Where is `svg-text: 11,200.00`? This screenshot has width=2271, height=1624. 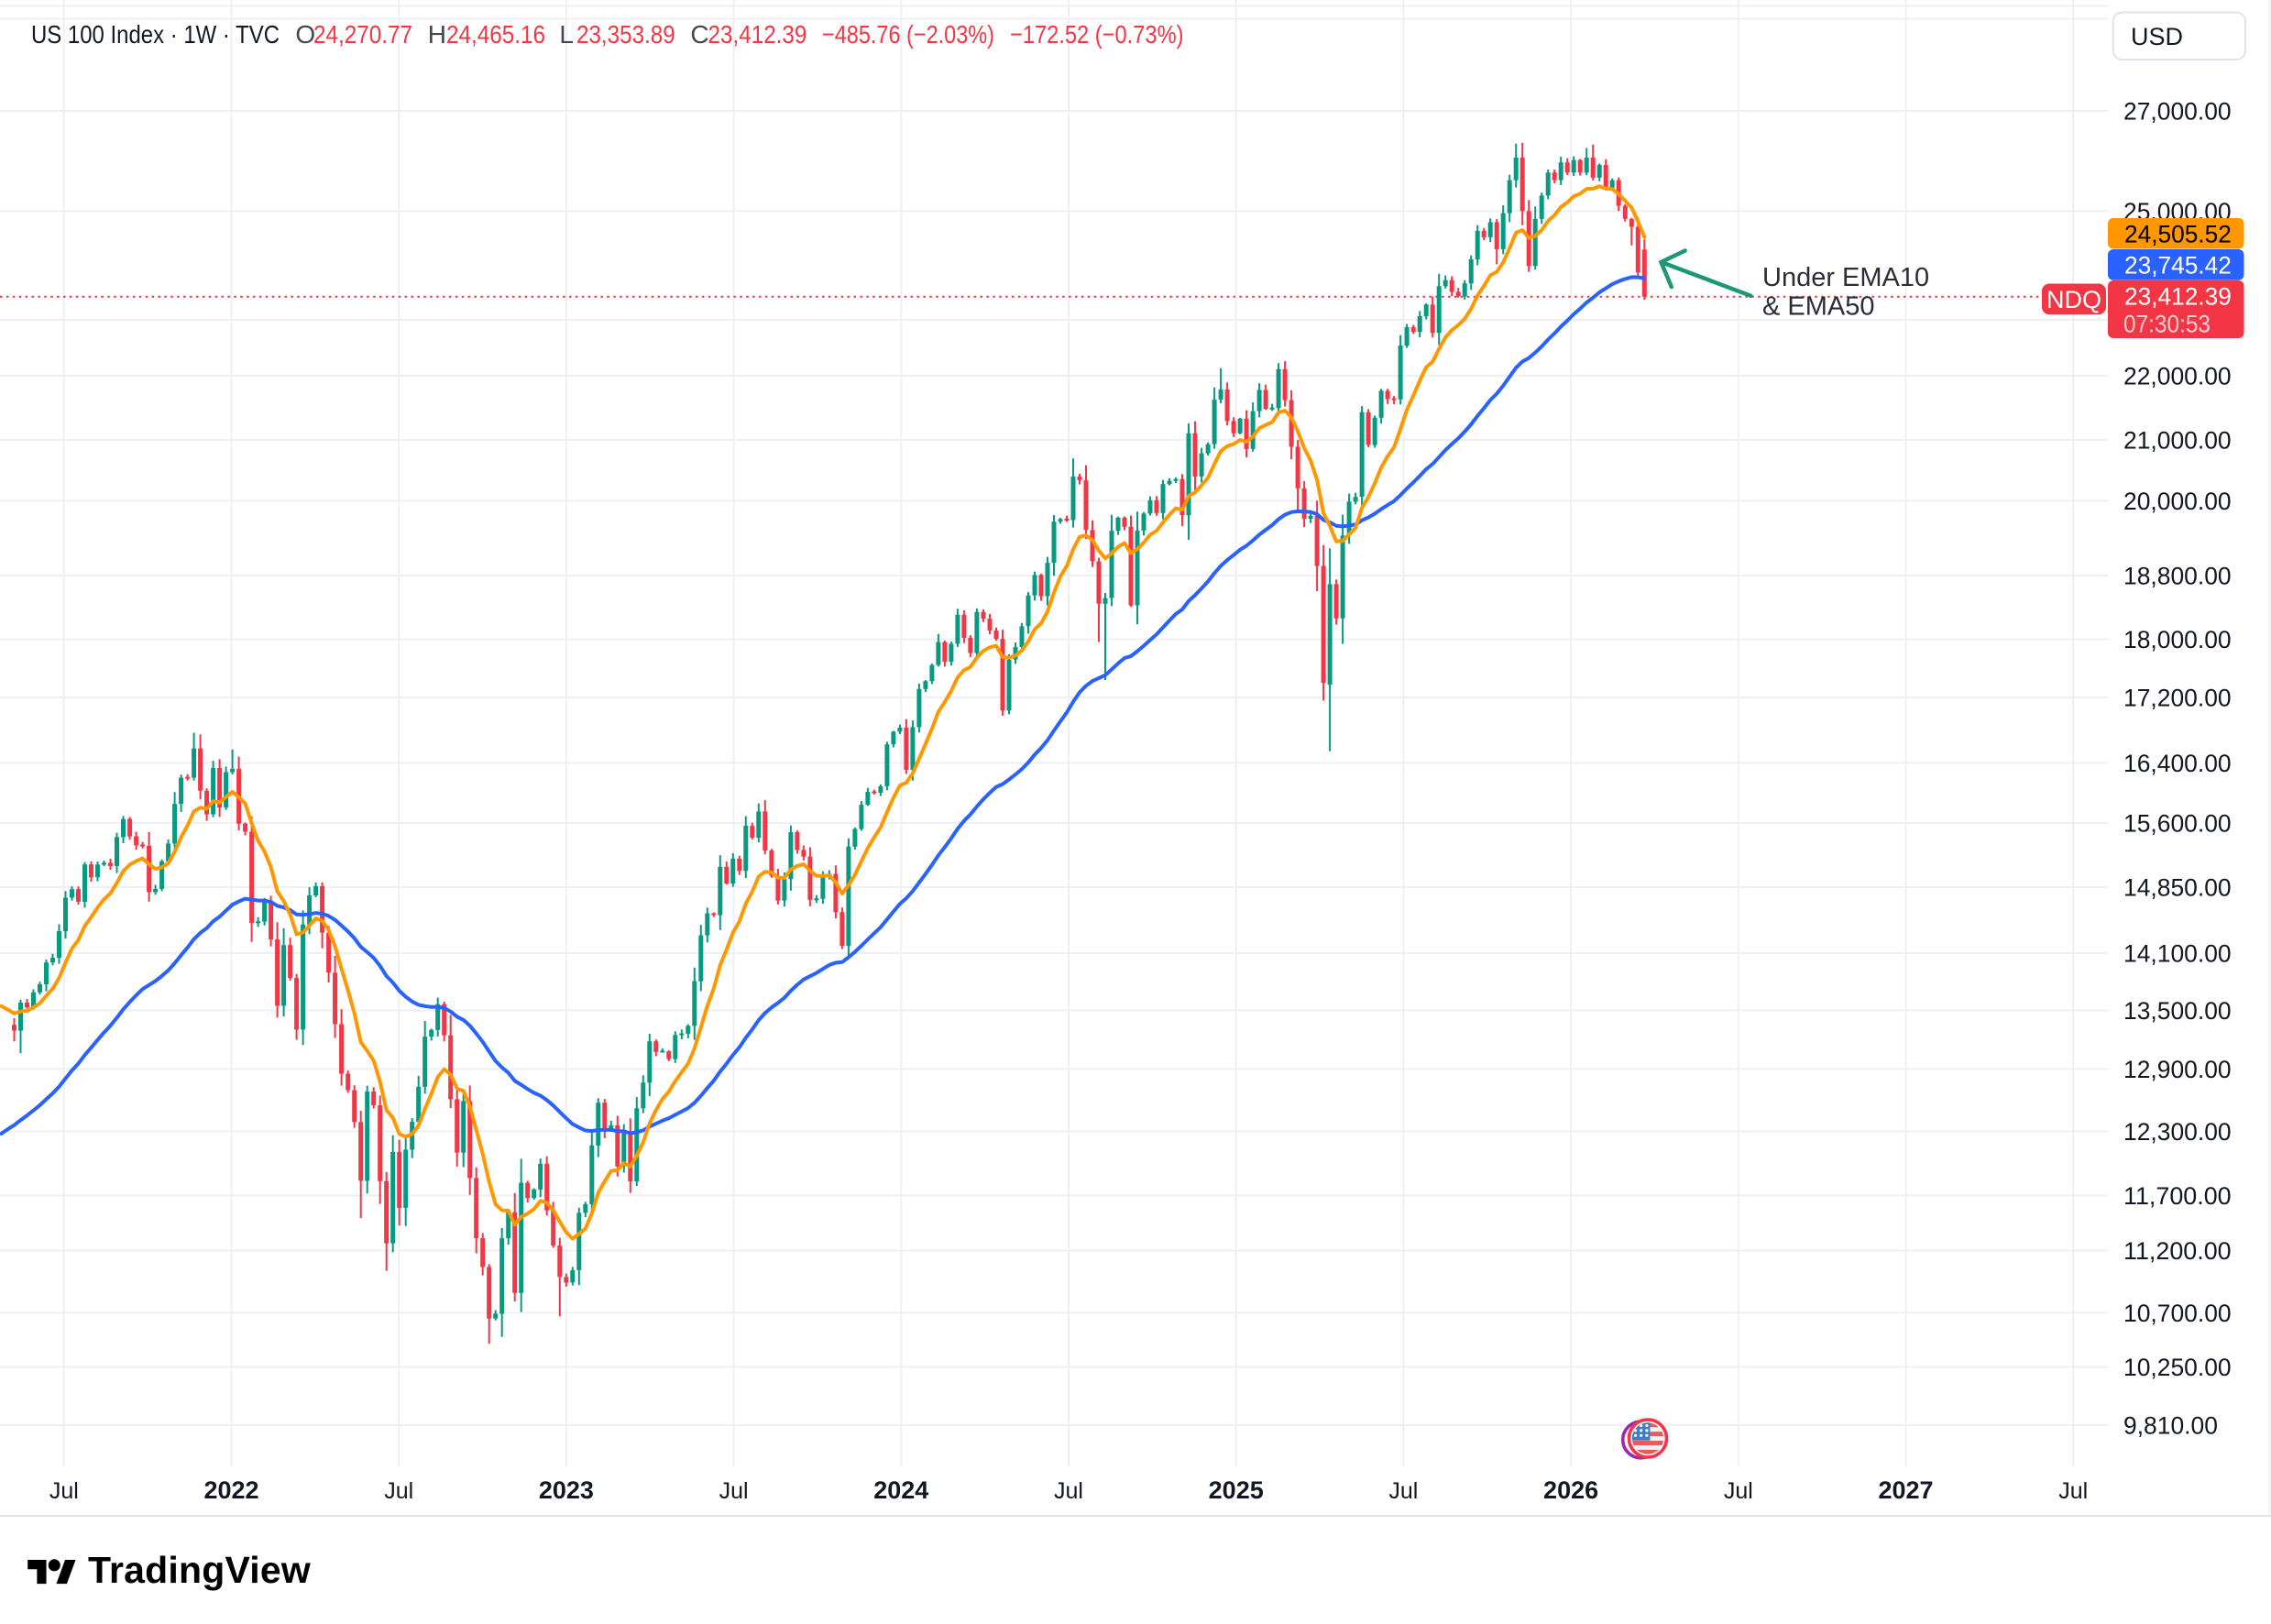
svg-text: 11,200.00 is located at coordinates (2177, 1251).